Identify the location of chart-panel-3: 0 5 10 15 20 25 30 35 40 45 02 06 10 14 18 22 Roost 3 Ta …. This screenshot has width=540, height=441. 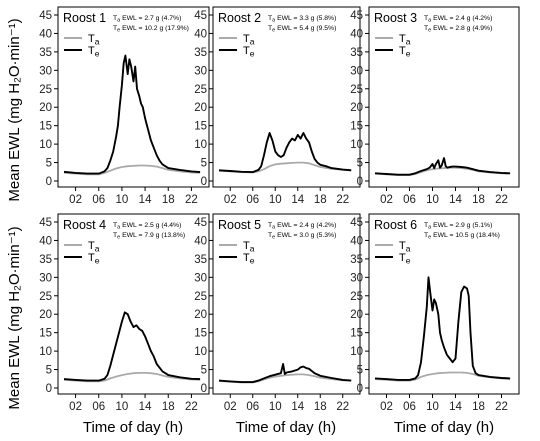
(435, 106).